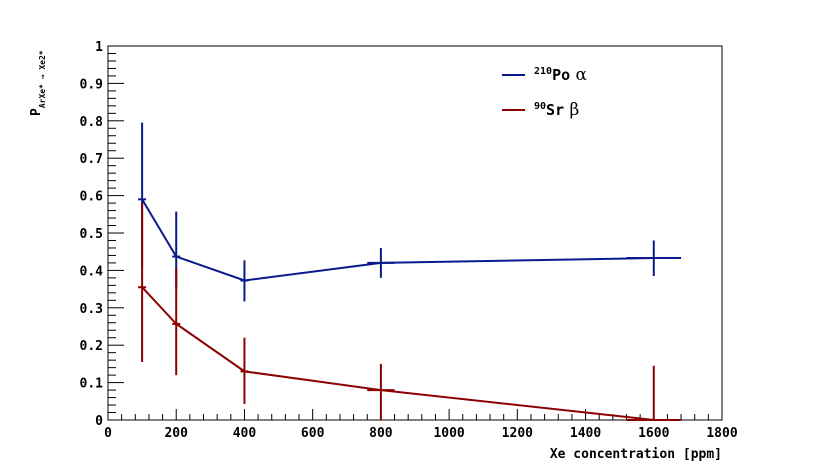 Image resolution: width=830 pixels, height=467 pixels. I want to click on y-tick-label: 1, so click(99, 47).